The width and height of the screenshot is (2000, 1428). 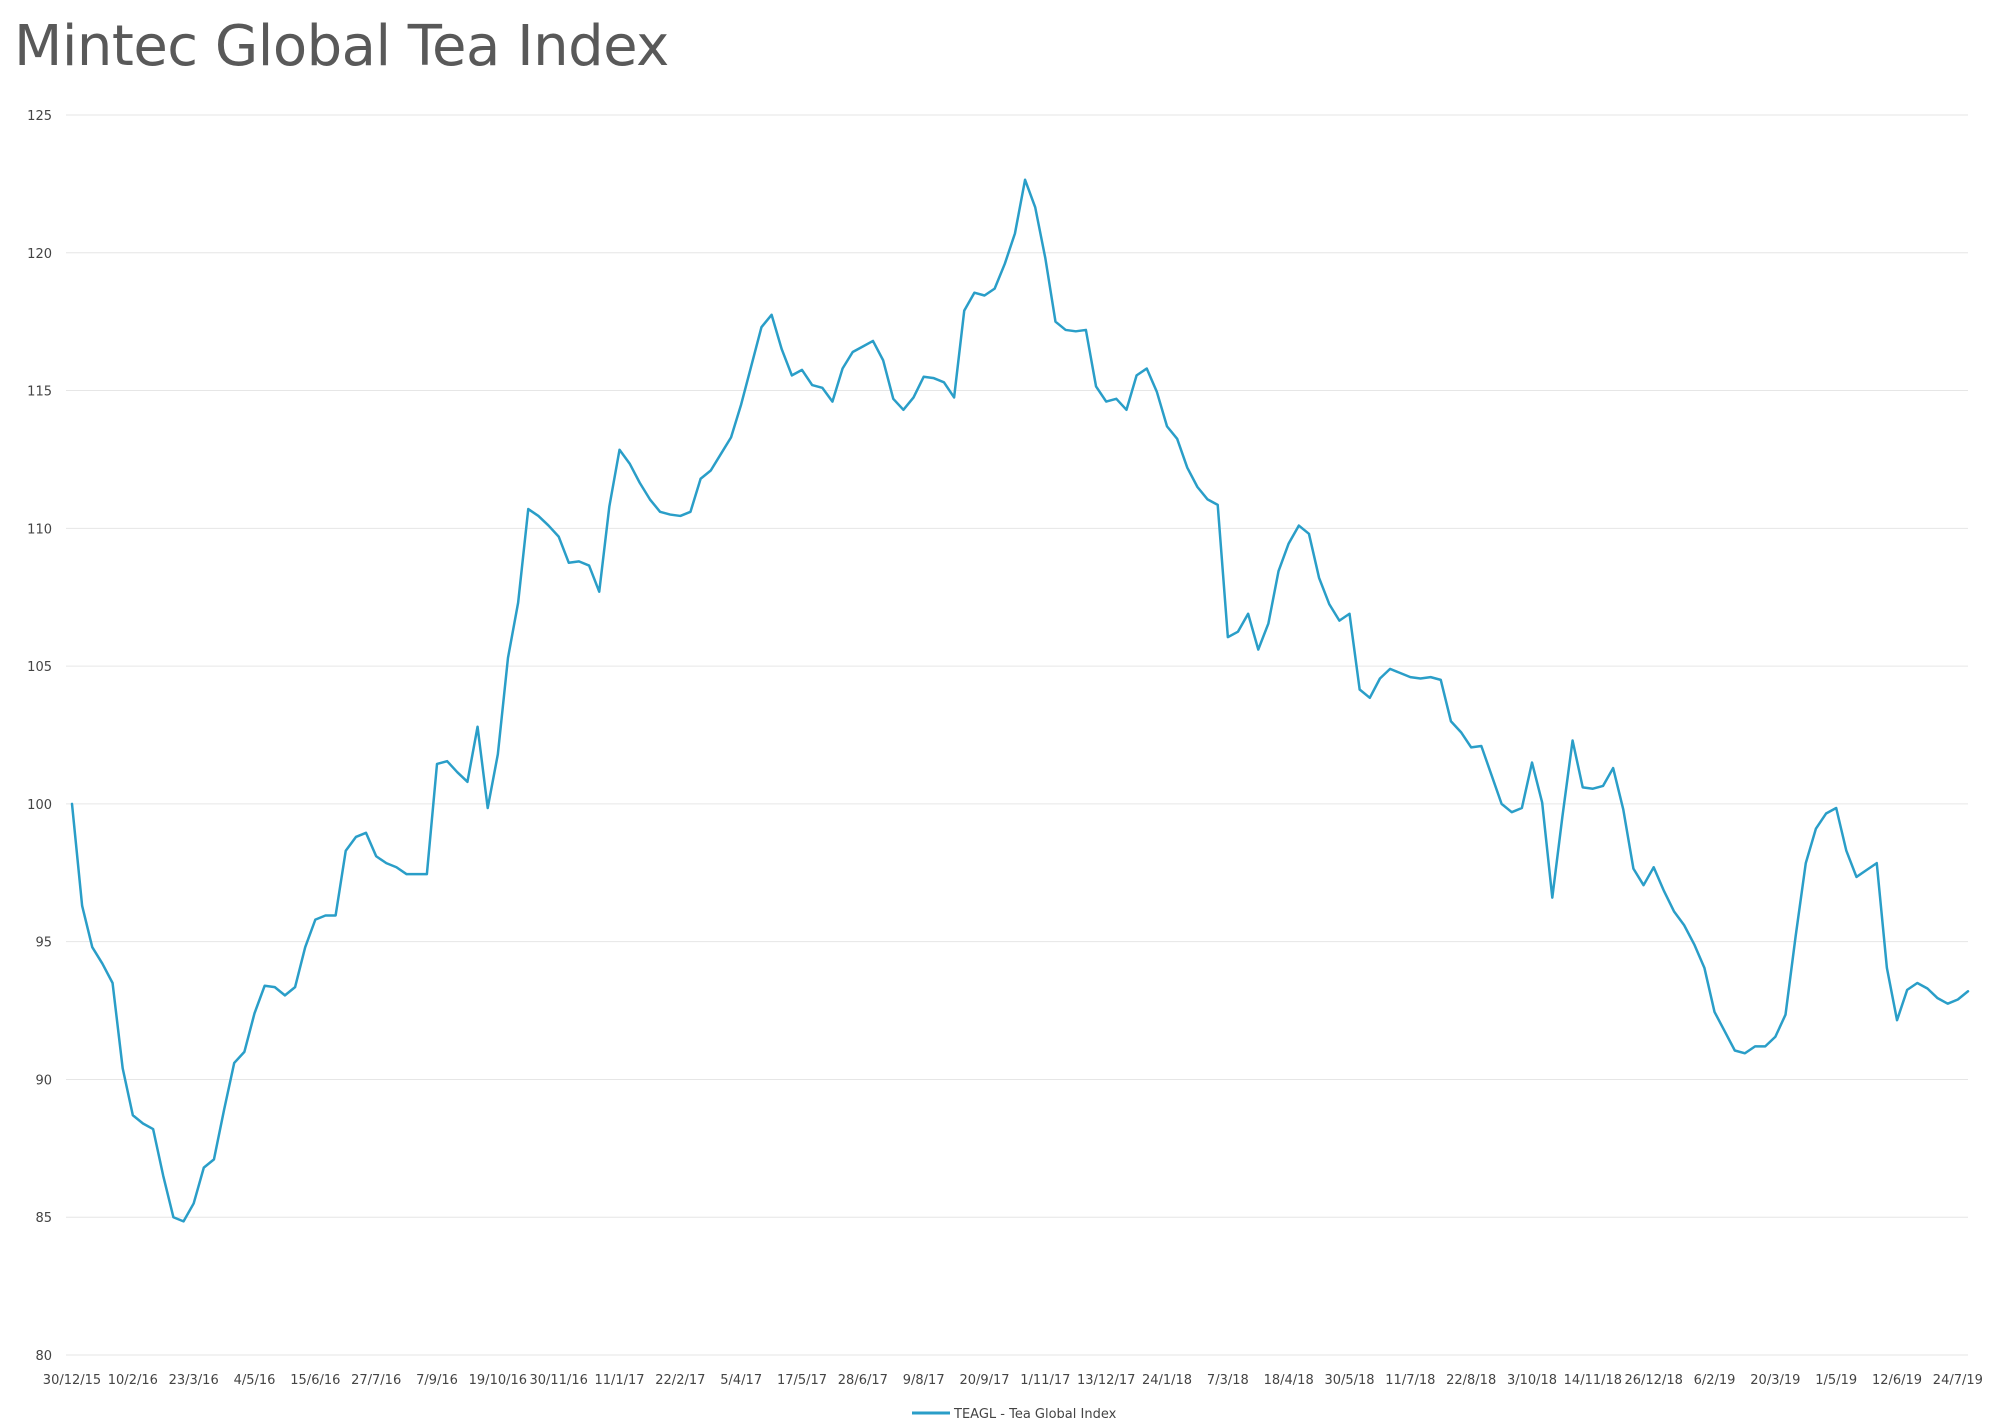 What do you see at coordinates (802, 1380) in the screenshot?
I see `x-tick-label: 17/5/17` at bounding box center [802, 1380].